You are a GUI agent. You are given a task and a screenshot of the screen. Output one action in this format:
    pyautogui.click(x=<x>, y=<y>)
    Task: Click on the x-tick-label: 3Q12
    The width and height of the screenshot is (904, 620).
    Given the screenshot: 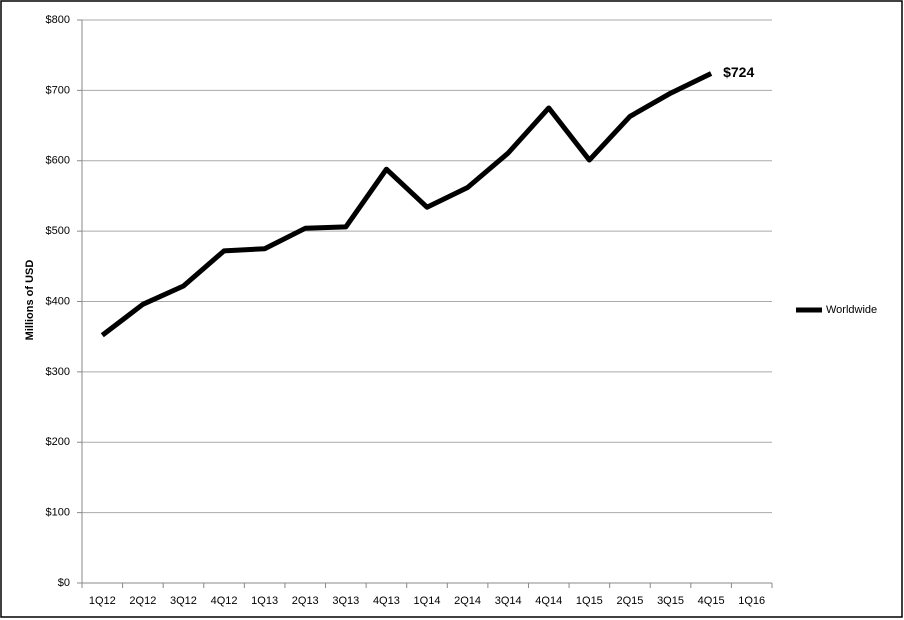 What is the action you would take?
    pyautogui.click(x=183, y=601)
    